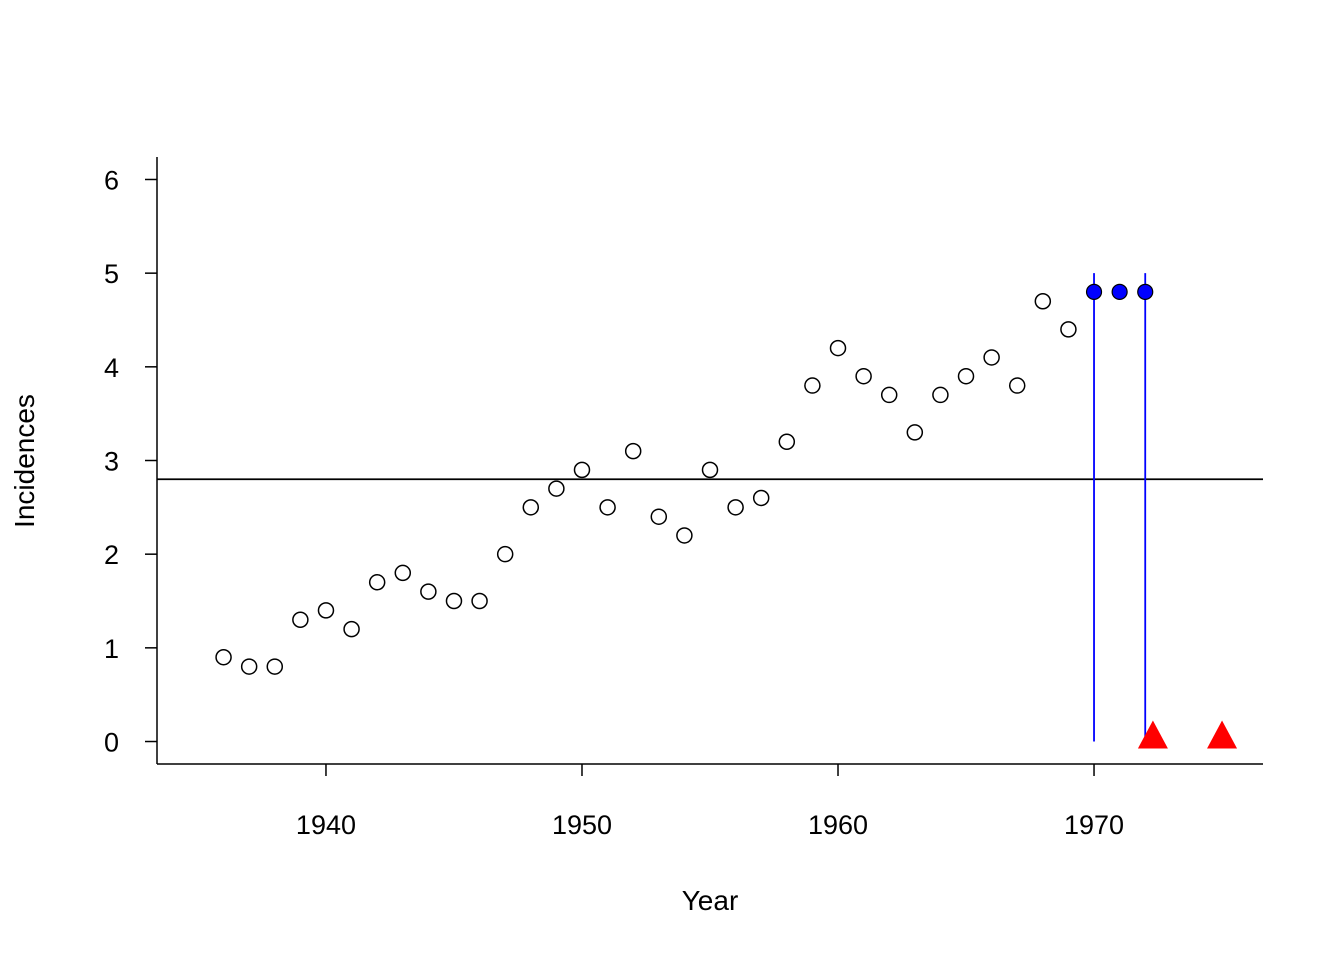 This screenshot has width=1344, height=960. Describe the element at coordinates (326, 825) in the screenshot. I see `x-tick-label: 1940` at that location.